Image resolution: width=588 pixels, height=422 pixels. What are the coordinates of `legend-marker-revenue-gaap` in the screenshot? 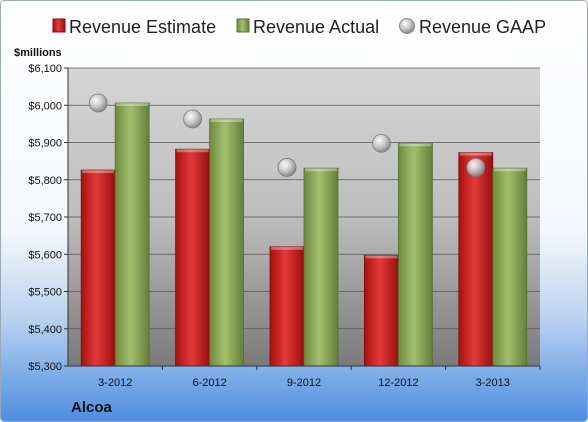 It's located at (407, 26).